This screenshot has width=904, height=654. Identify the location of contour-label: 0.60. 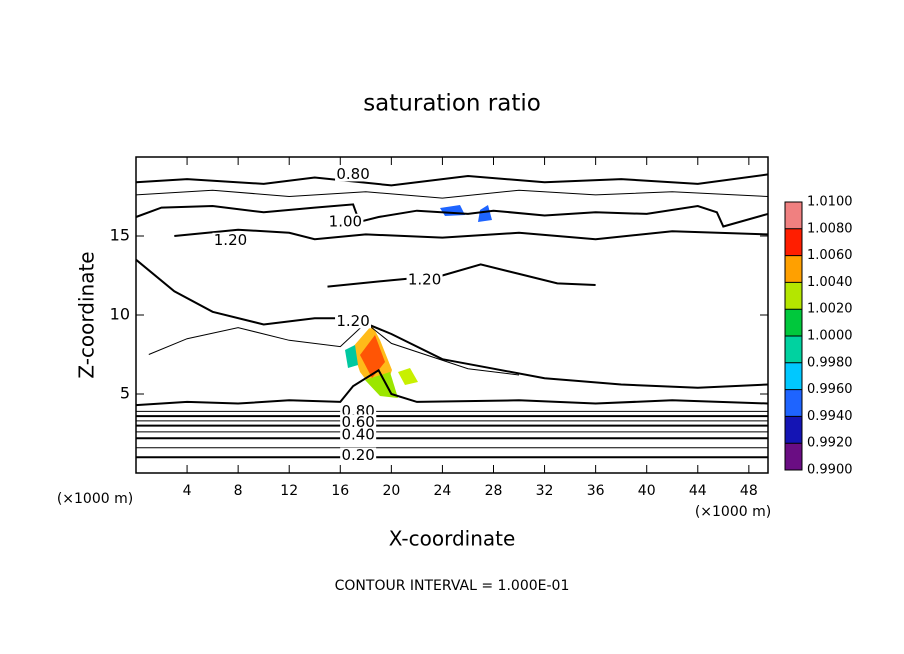
(357, 422).